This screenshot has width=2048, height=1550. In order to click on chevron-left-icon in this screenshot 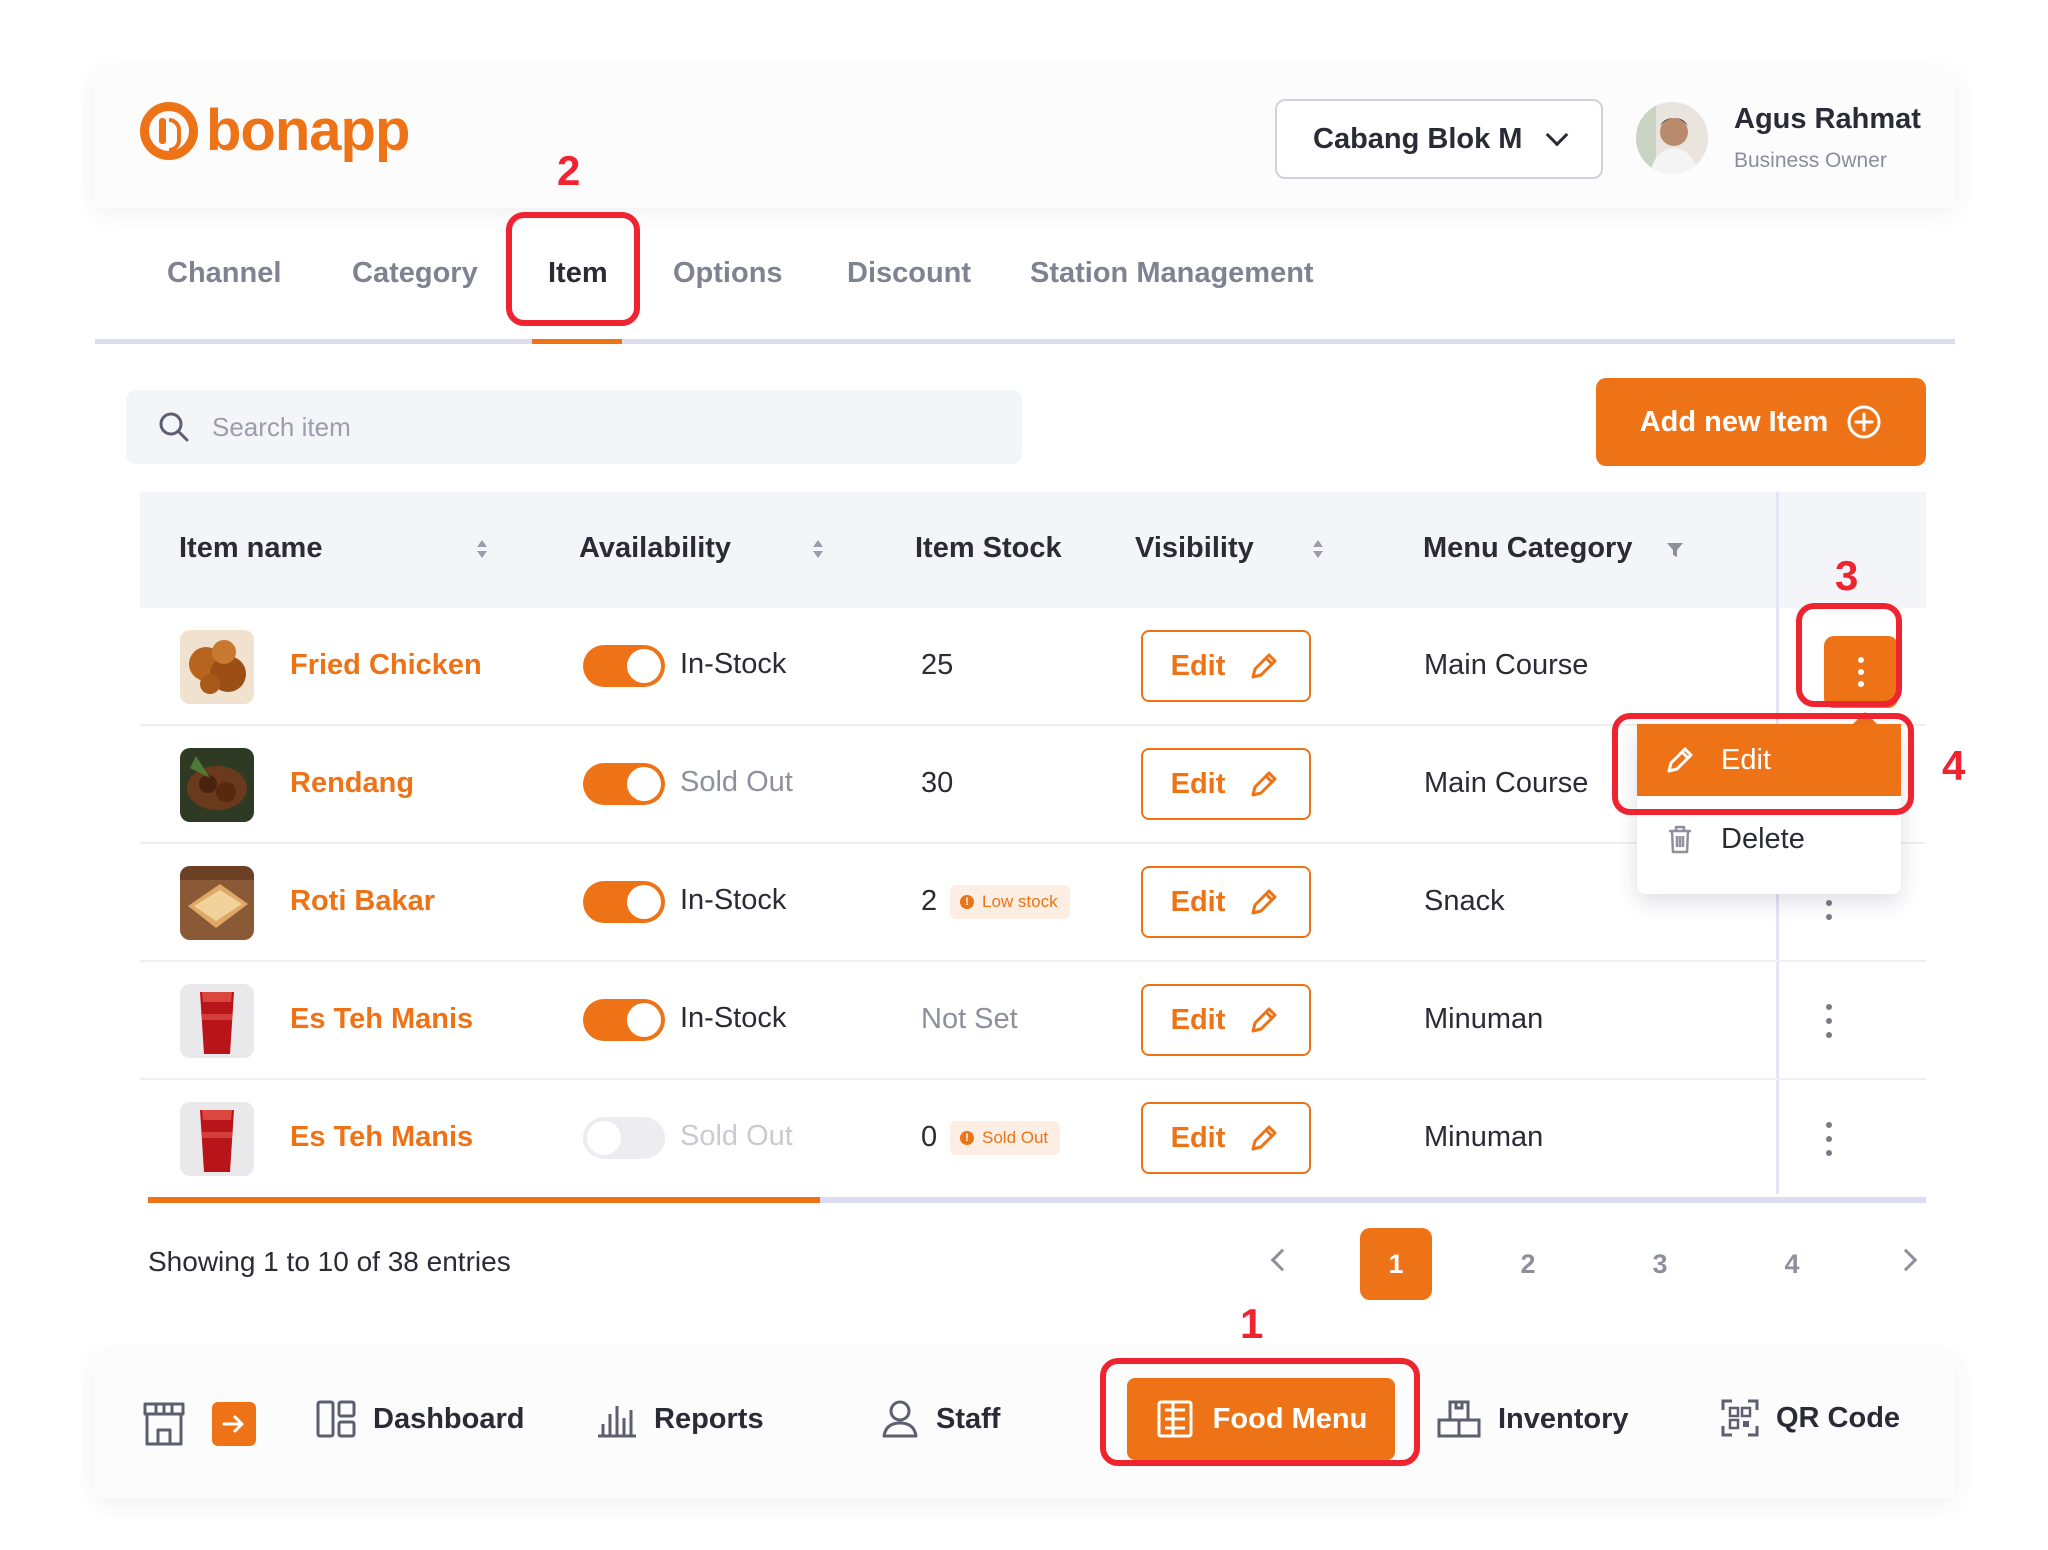, I will do `click(1282, 1260)`.